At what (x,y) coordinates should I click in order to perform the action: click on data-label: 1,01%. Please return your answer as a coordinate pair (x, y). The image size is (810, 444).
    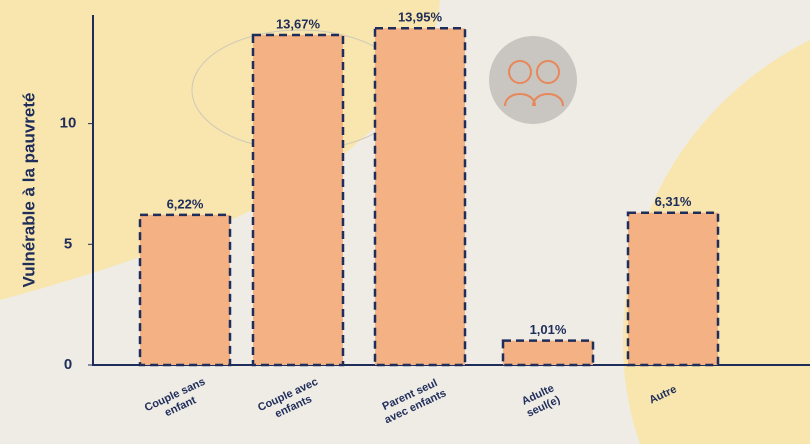
    Looking at the image, I should click on (548, 329).